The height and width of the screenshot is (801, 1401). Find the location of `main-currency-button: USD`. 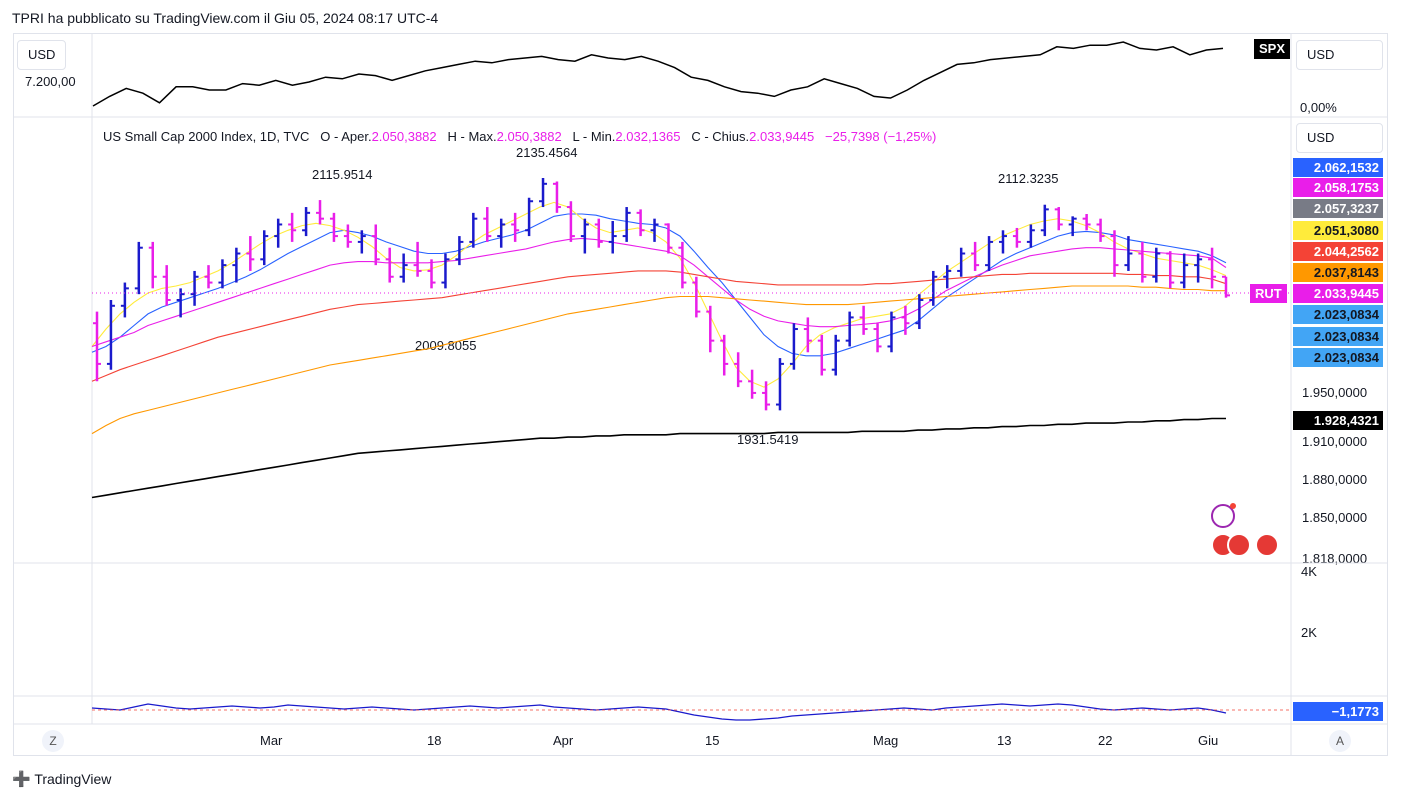

main-currency-button: USD is located at coordinates (1339, 138).